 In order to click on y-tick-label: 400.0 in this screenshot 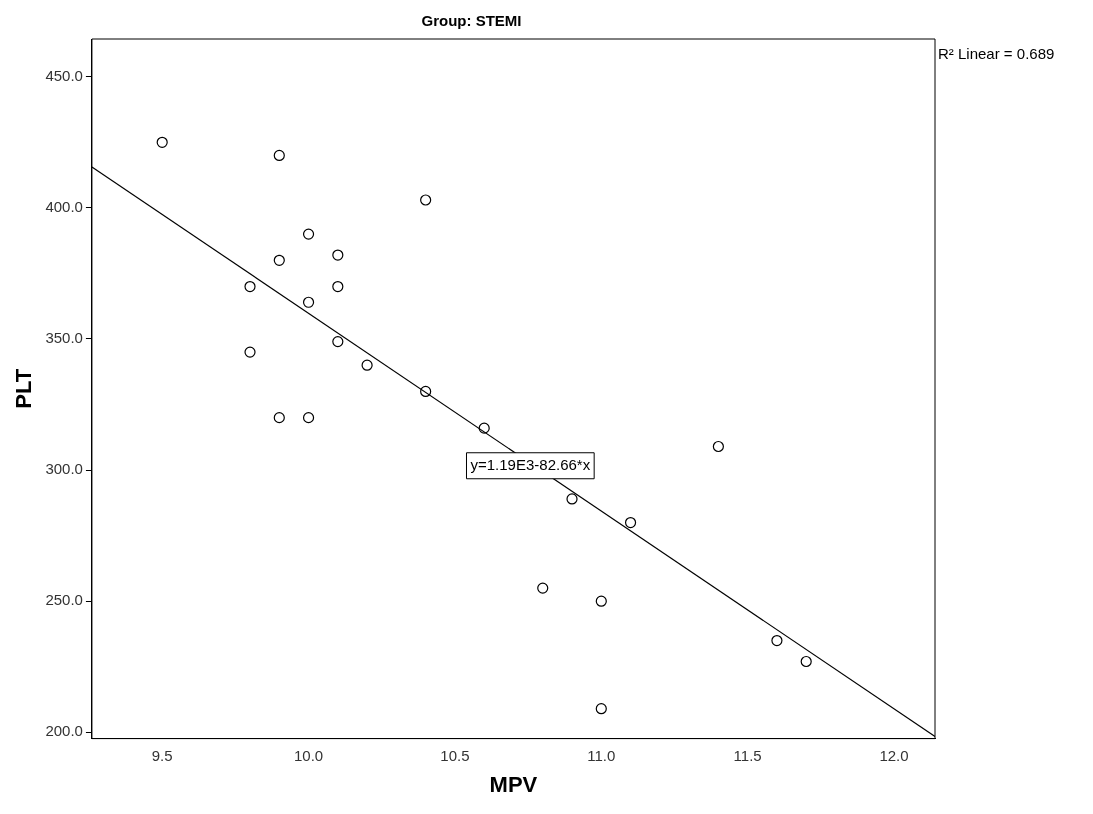, I will do `click(64, 207)`.